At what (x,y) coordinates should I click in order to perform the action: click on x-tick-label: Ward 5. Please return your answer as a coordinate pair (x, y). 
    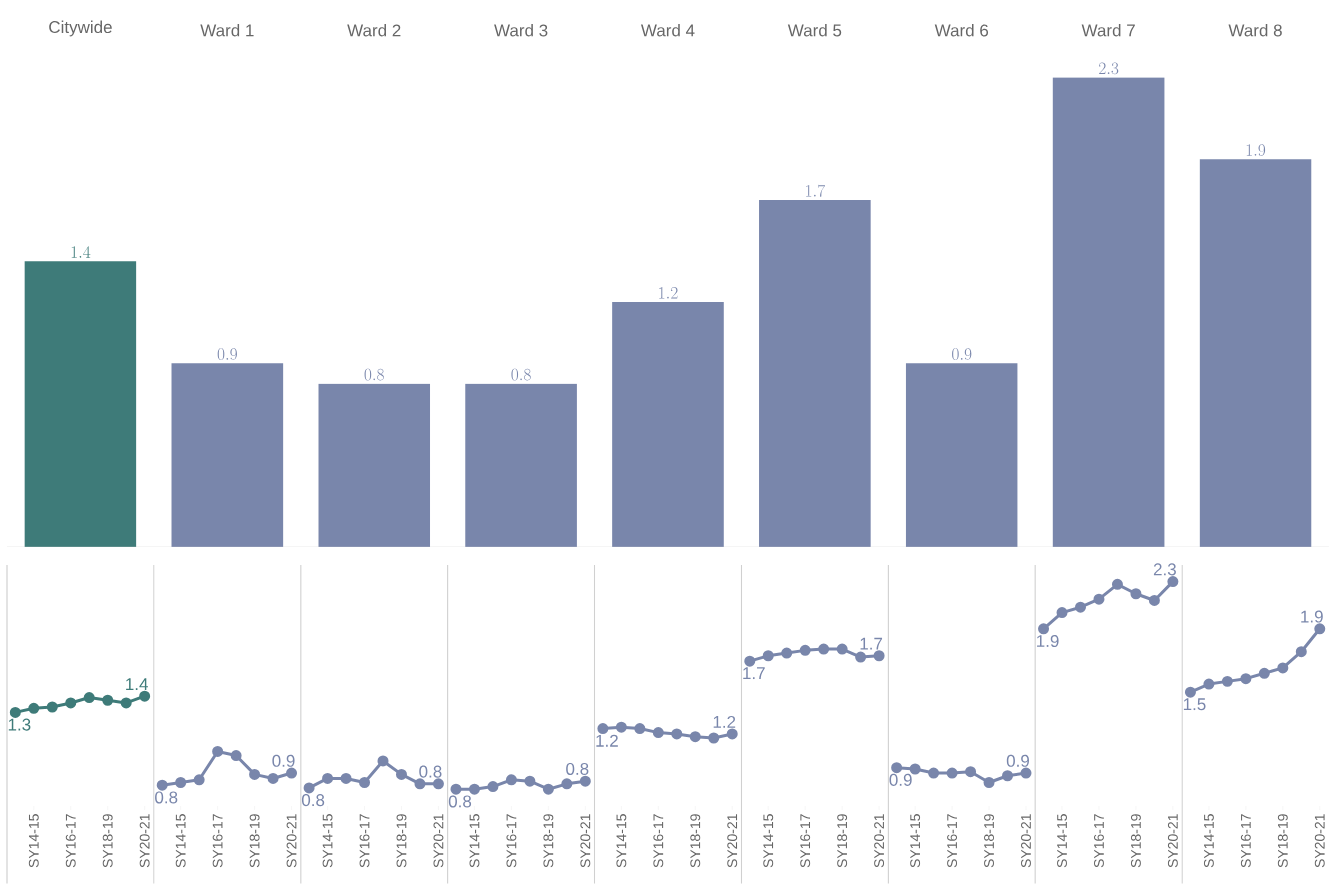
    Looking at the image, I should click on (814, 30).